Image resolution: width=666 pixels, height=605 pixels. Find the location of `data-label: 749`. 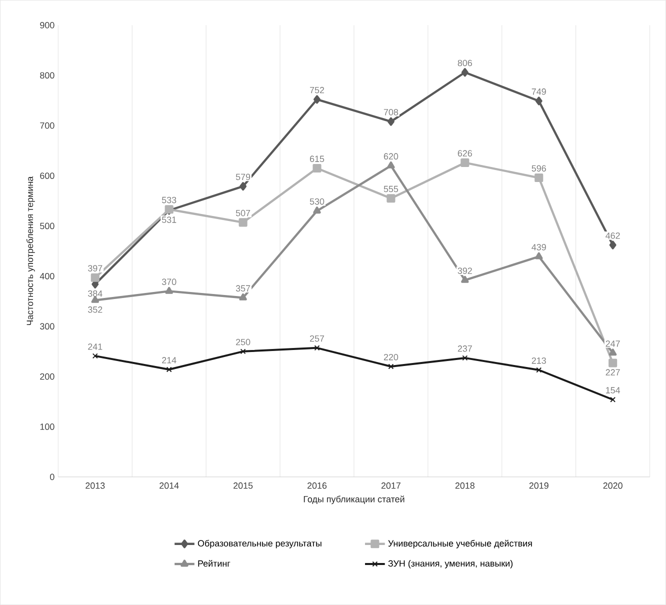

data-label: 749 is located at coordinates (539, 91).